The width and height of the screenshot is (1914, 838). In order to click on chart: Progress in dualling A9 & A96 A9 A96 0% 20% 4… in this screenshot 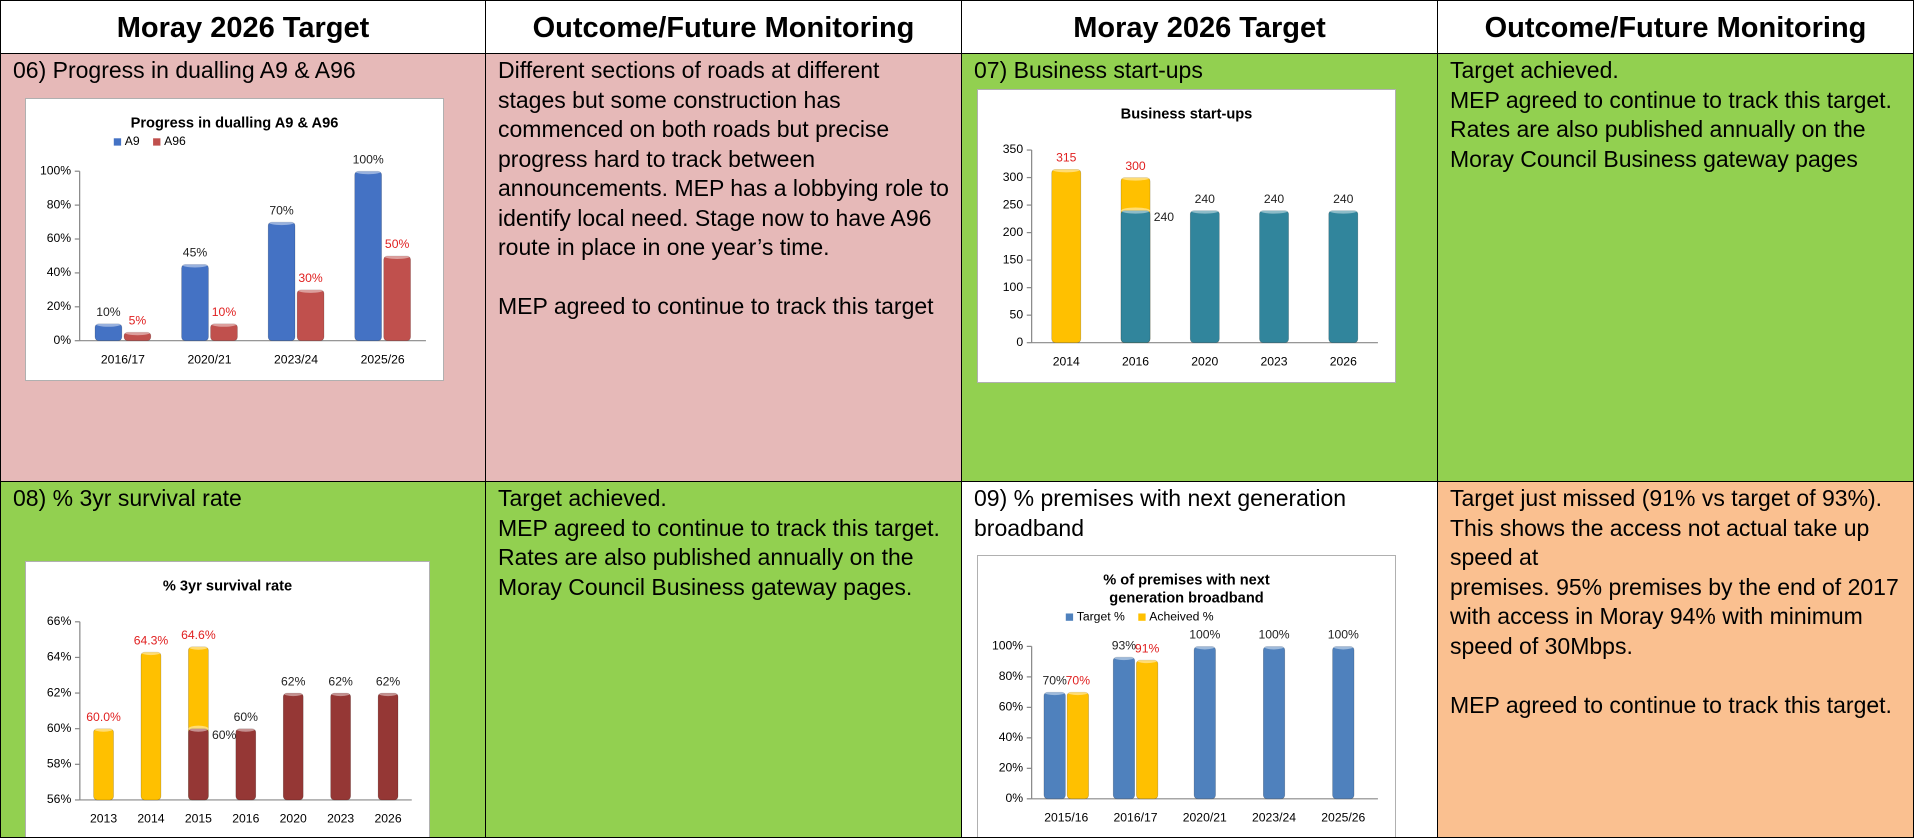, I will do `click(234, 239)`.